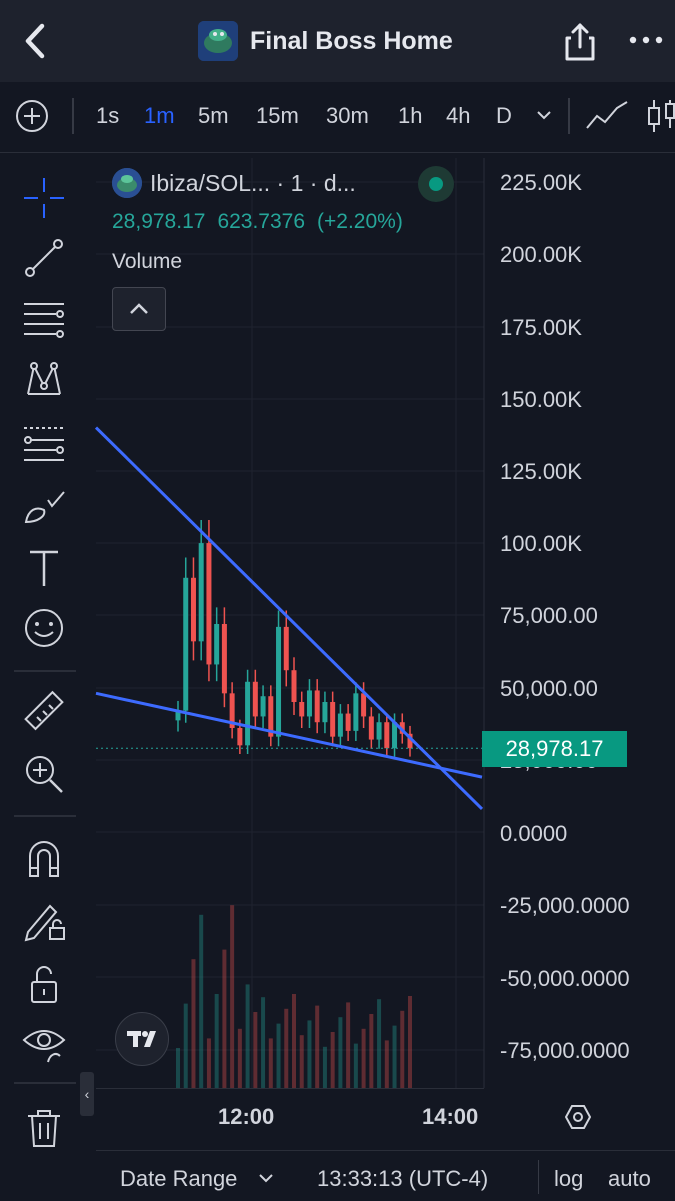 This screenshot has width=675, height=1201. I want to click on timeframe-15m: 15m, so click(277, 115).